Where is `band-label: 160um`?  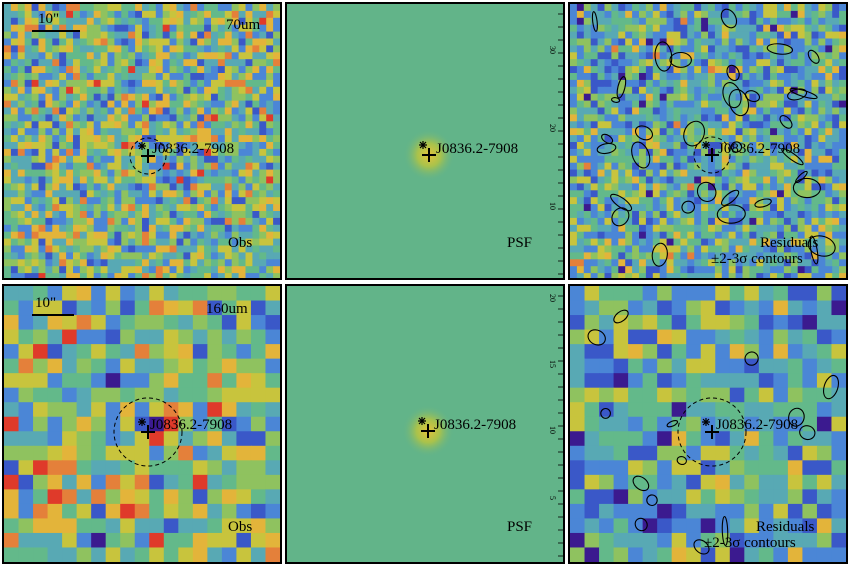 band-label: 160um is located at coordinates (227, 309).